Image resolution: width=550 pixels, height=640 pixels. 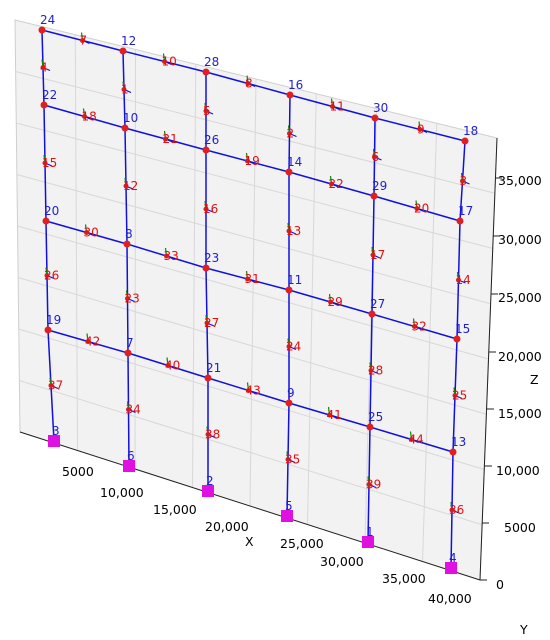 I want to click on z-axis-line, so click(x=488, y=359).